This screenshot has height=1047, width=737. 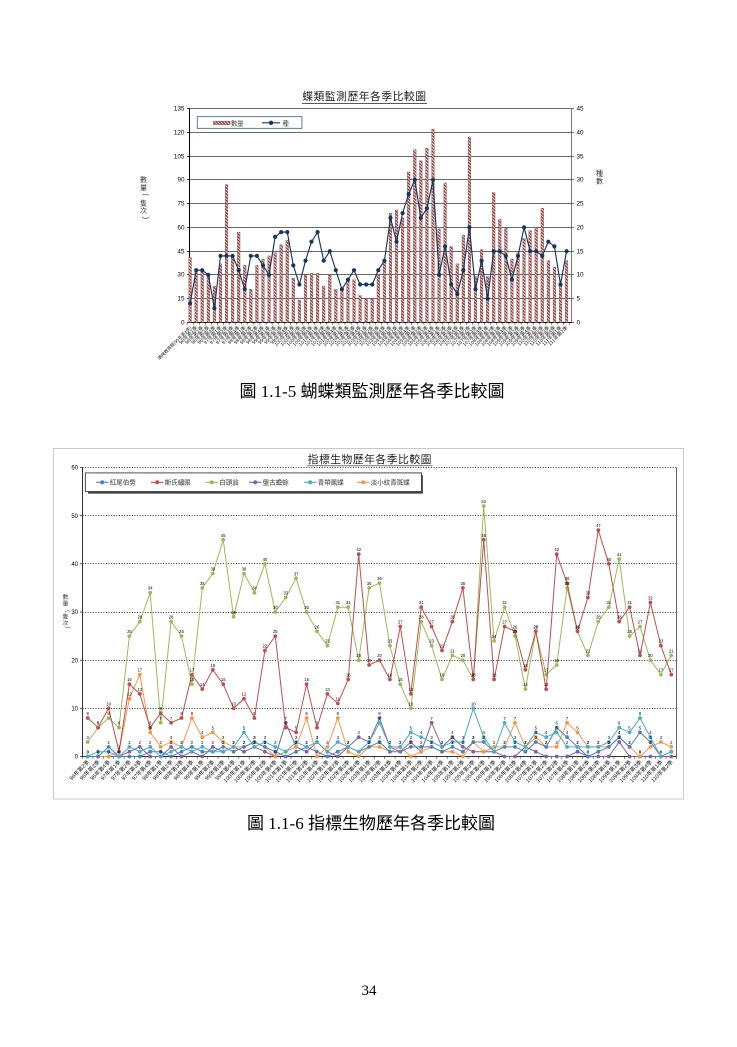 What do you see at coordinates (178, 482) in the screenshot?
I see `svg-text: 斯氏繡眼` at bounding box center [178, 482].